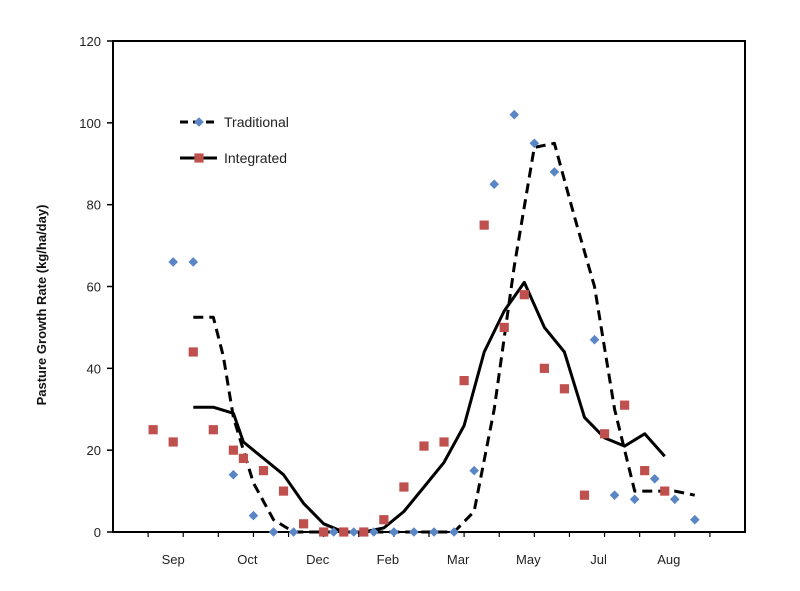 The height and width of the screenshot is (591, 800). Describe the element at coordinates (318, 559) in the screenshot. I see `x-tick-label: Dec` at that location.